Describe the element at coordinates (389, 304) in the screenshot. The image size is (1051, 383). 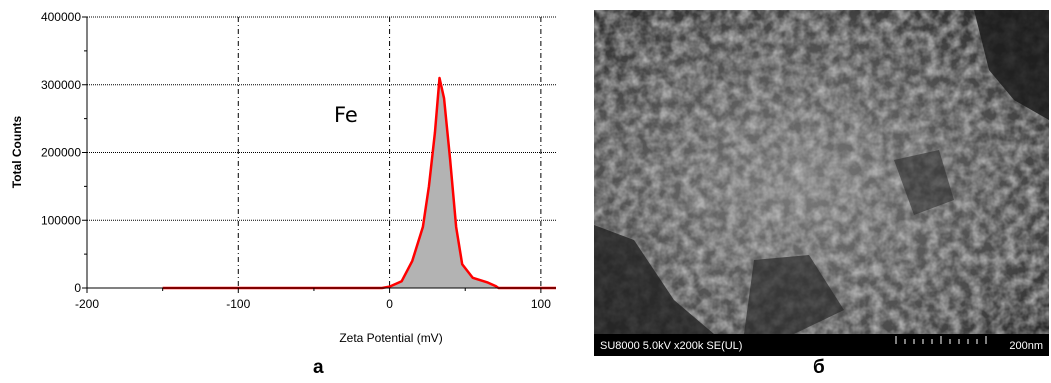
I see `x-tick-label: 0` at that location.